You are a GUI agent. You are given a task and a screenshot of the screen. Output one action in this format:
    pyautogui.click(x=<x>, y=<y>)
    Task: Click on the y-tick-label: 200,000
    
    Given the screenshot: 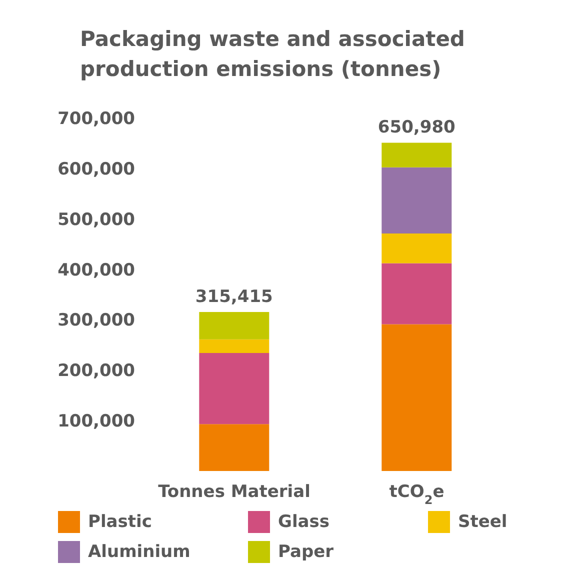 What is the action you would take?
    pyautogui.click(x=97, y=371)
    